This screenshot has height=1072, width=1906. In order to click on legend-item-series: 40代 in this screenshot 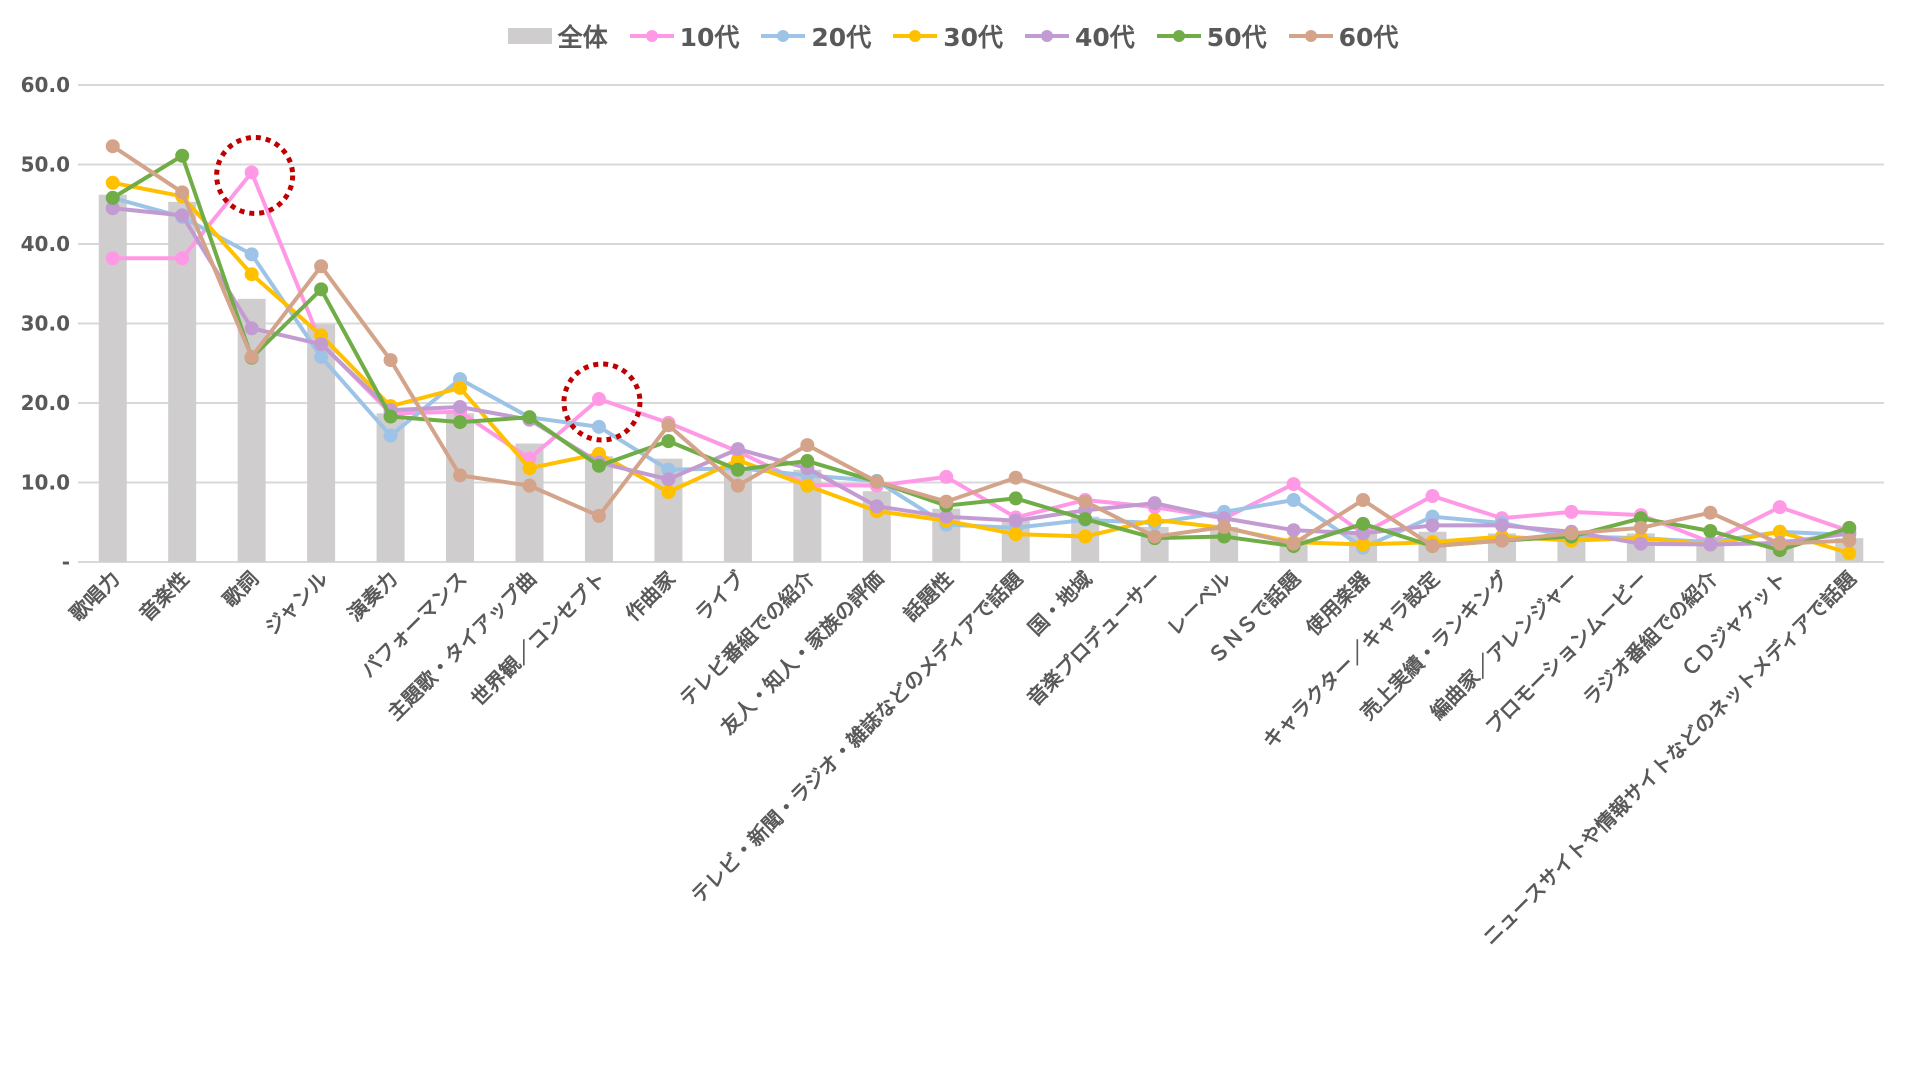, I will do `click(1080, 36)`.